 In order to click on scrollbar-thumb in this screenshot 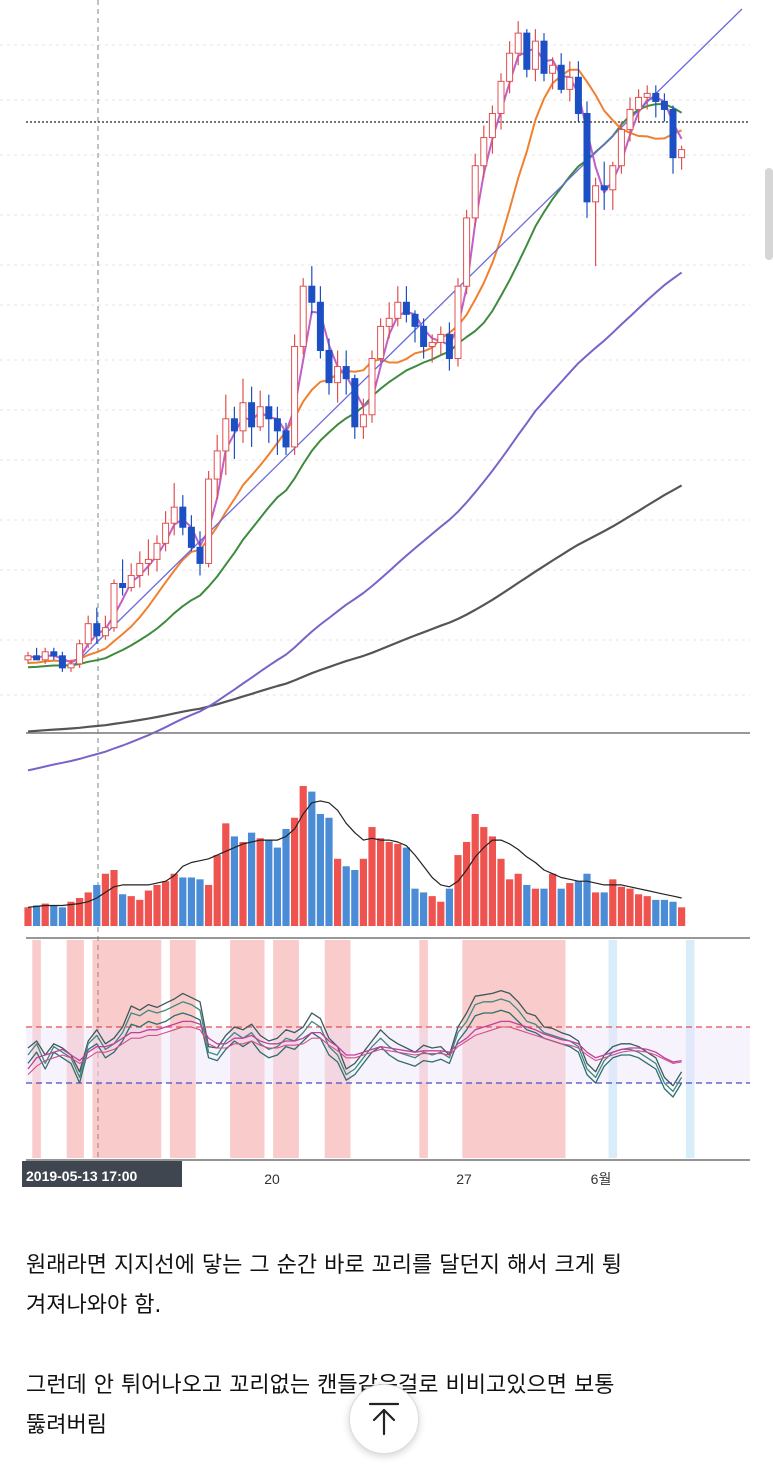, I will do `click(769, 214)`.